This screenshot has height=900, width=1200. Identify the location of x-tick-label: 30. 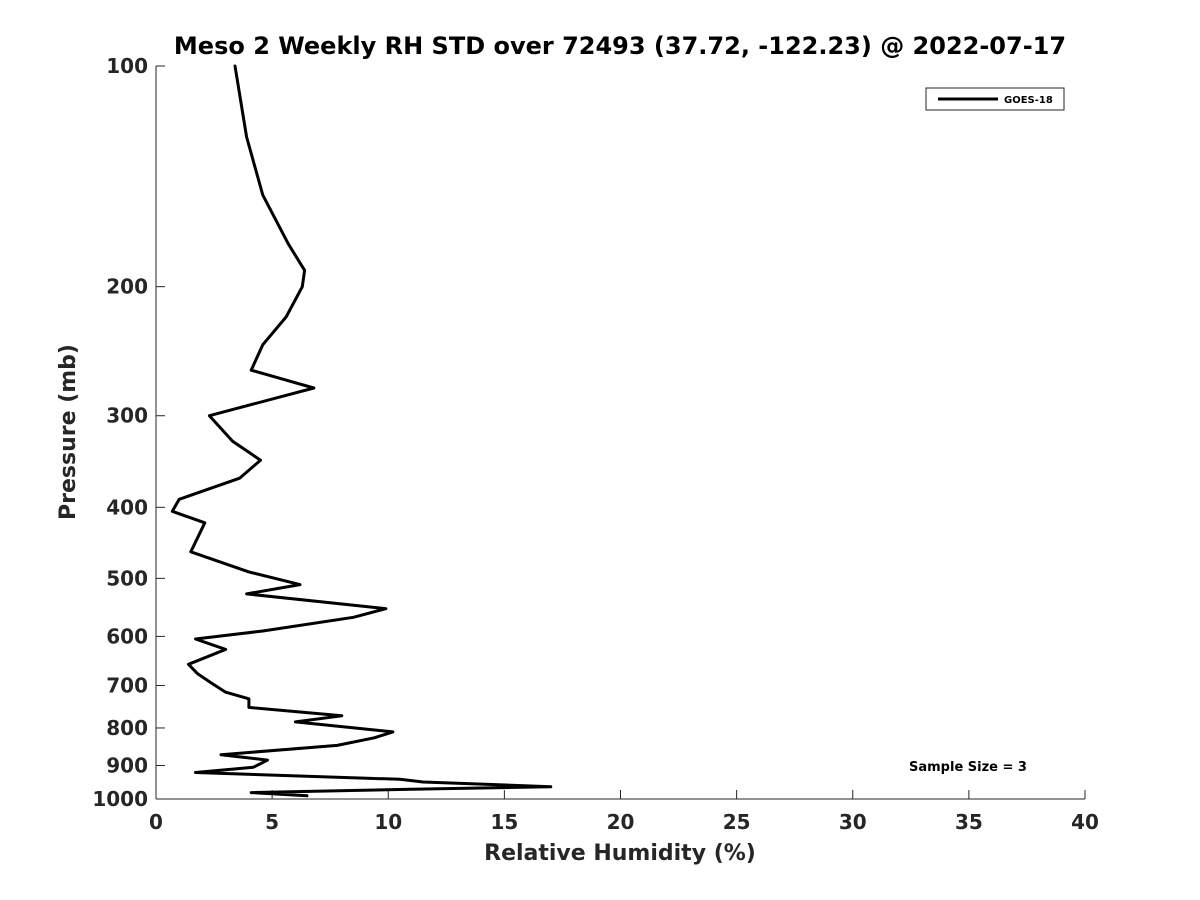
(853, 822).